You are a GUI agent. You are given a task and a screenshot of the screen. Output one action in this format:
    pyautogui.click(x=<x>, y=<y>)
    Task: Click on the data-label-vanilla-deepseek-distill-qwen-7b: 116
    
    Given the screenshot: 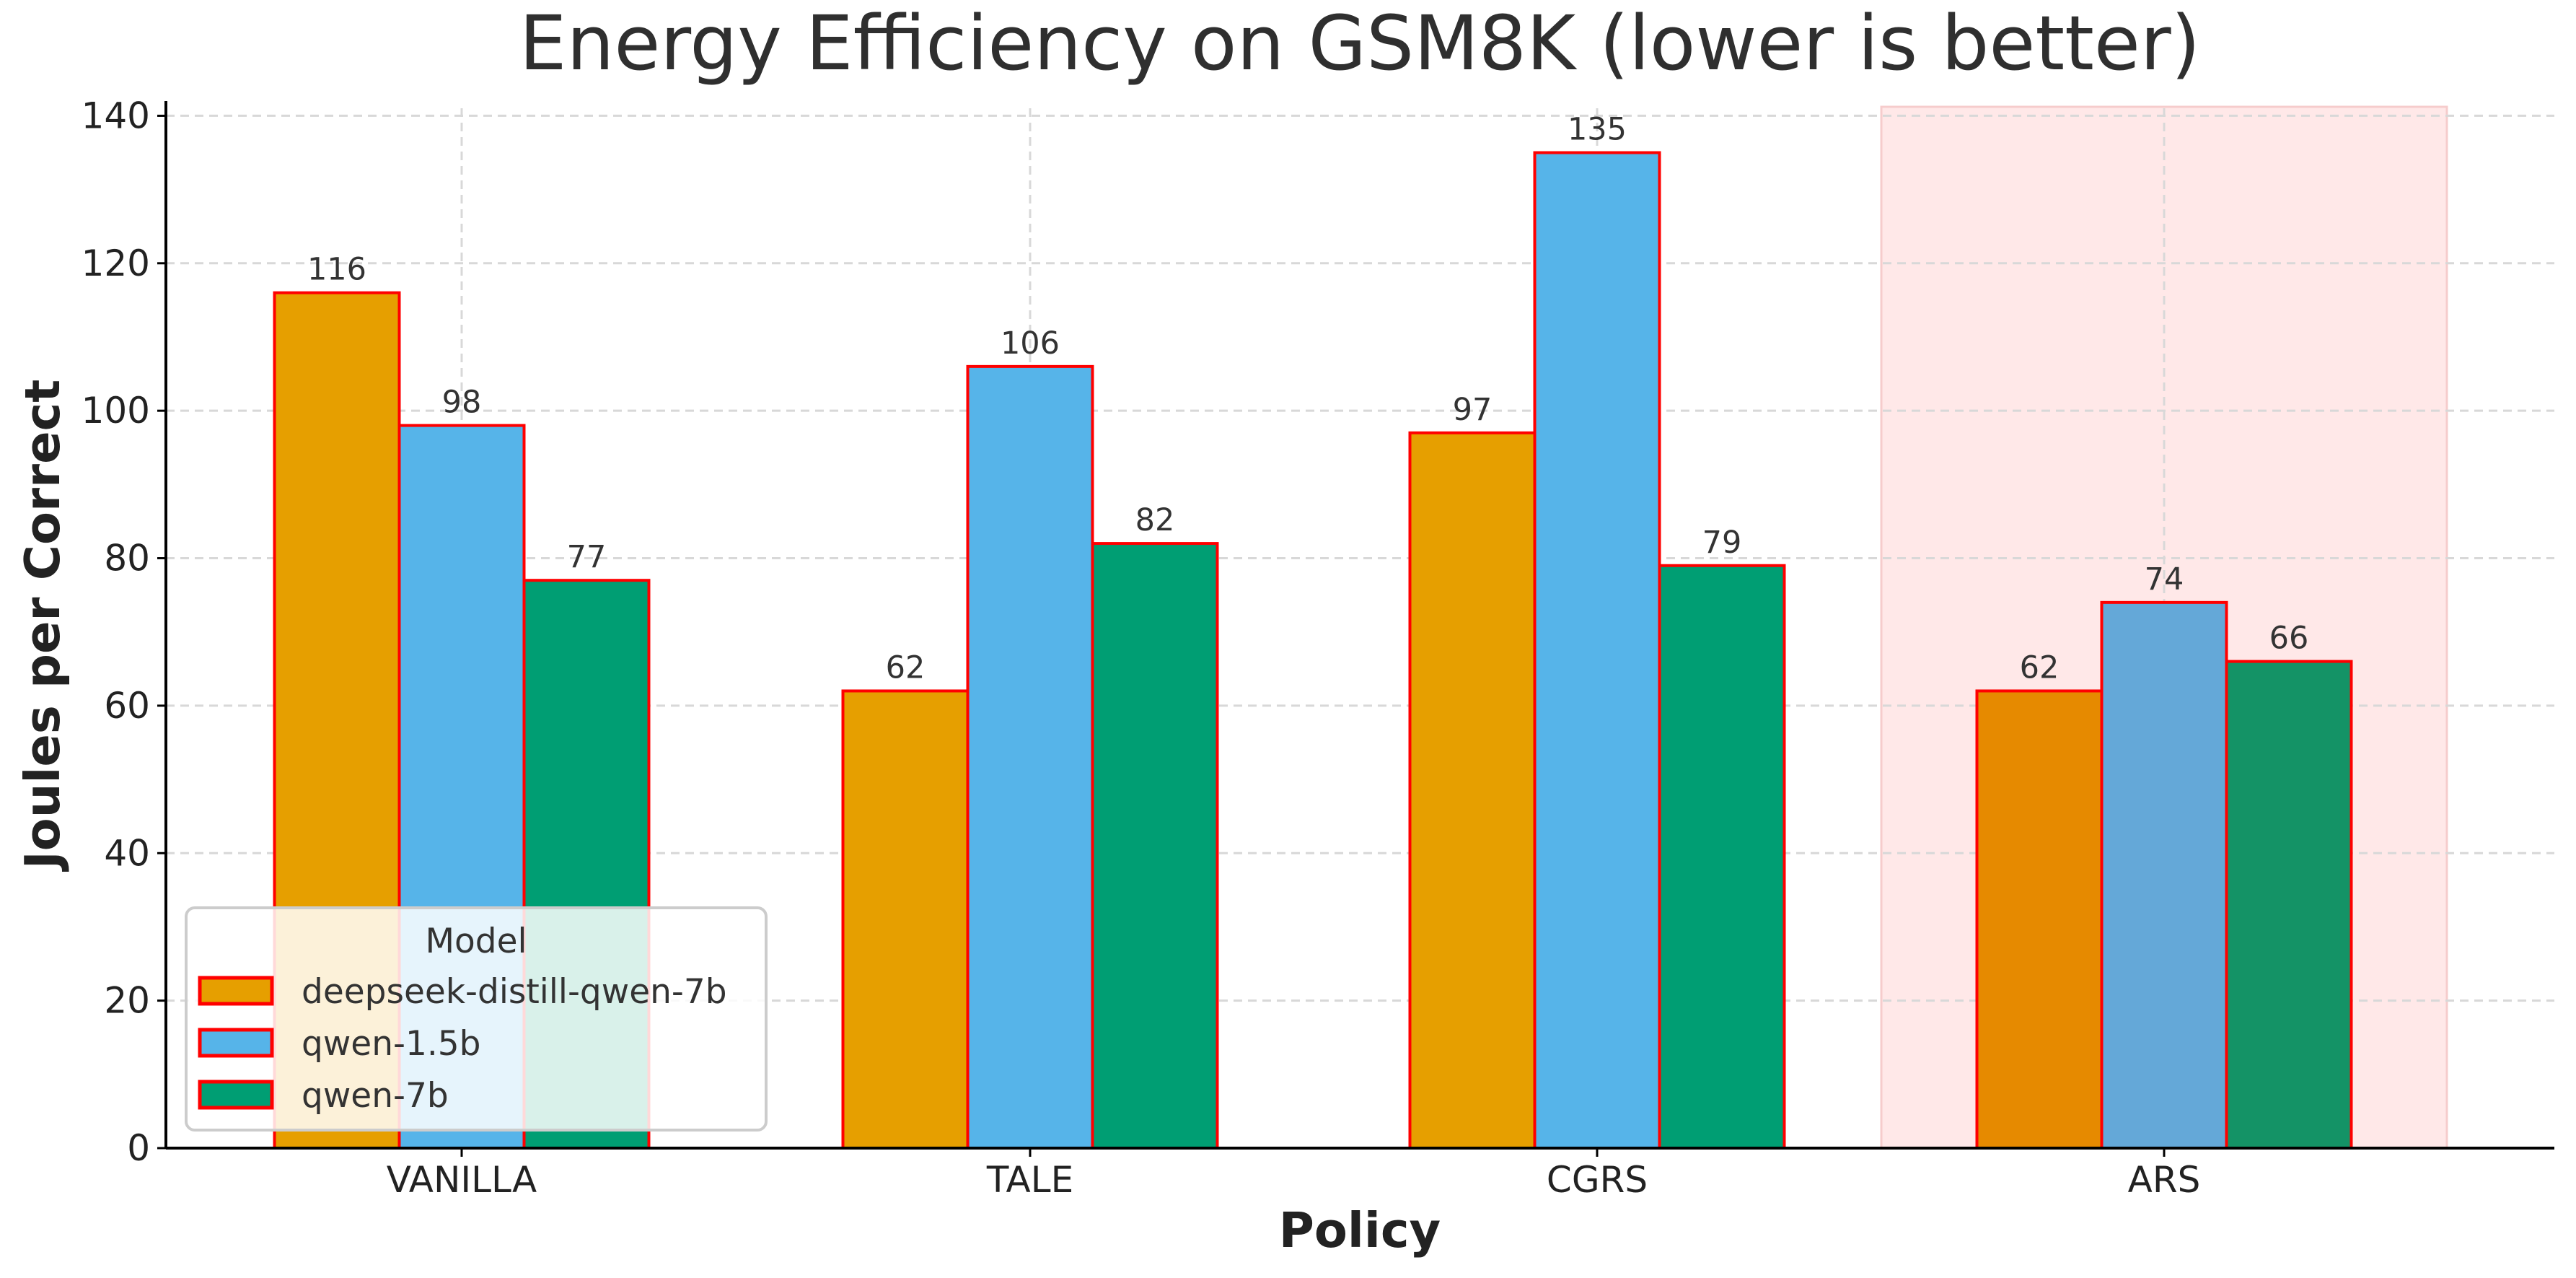 What is the action you would take?
    pyautogui.click(x=336, y=270)
    